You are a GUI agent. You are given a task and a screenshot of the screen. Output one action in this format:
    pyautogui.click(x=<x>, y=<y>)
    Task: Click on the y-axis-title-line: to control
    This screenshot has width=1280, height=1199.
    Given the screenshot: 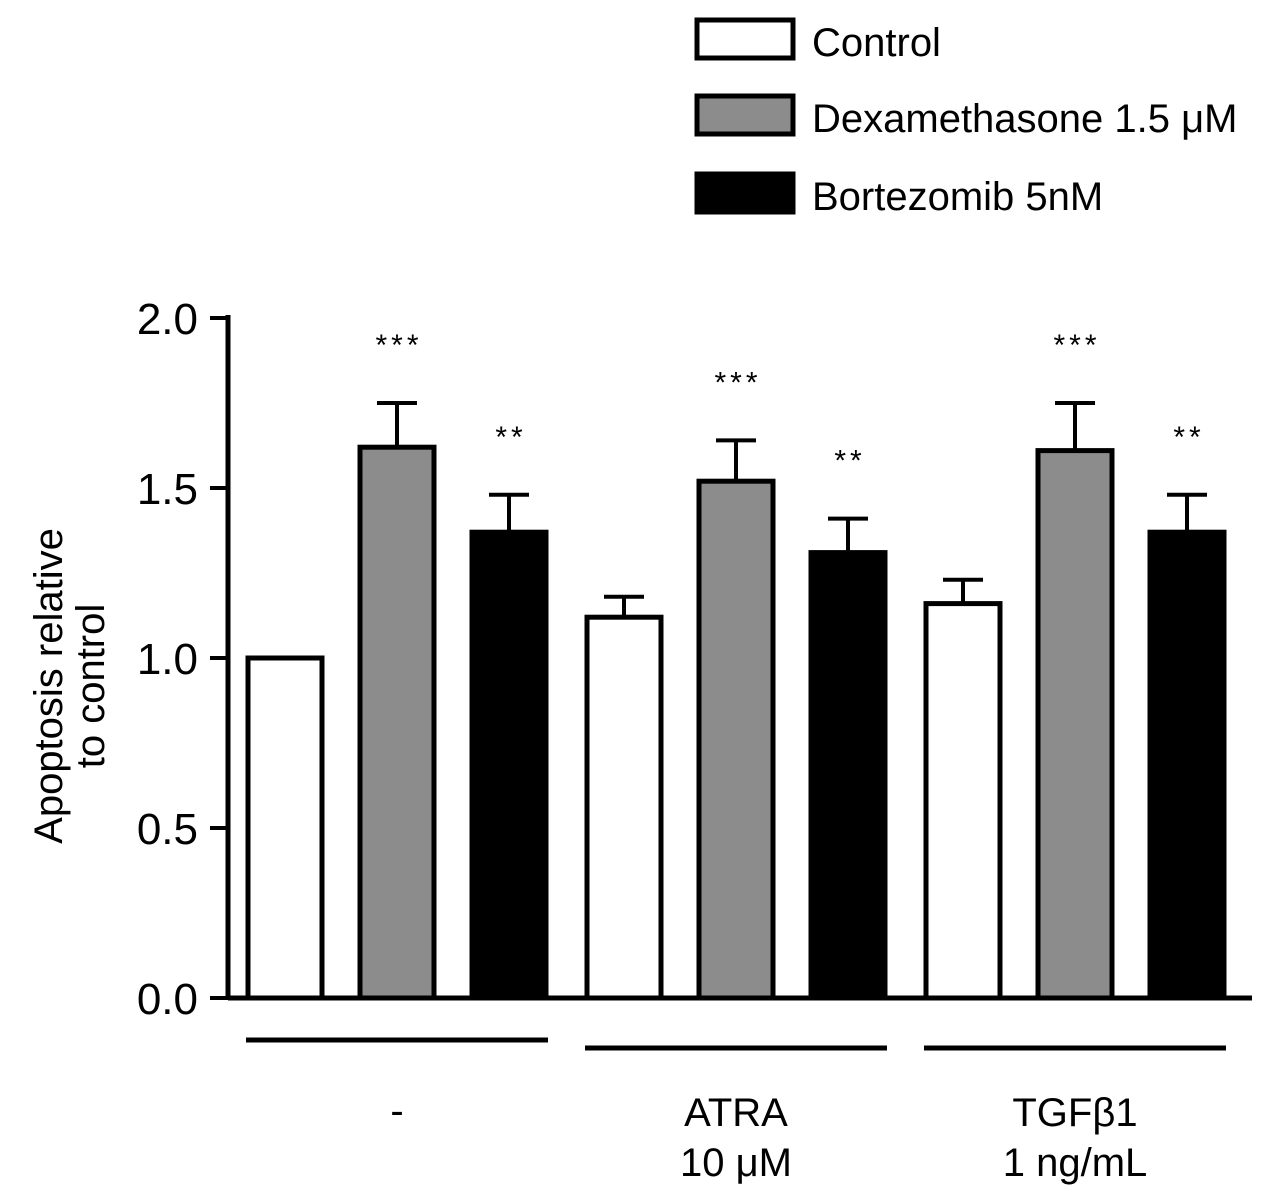 What is the action you would take?
    pyautogui.click(x=91, y=686)
    